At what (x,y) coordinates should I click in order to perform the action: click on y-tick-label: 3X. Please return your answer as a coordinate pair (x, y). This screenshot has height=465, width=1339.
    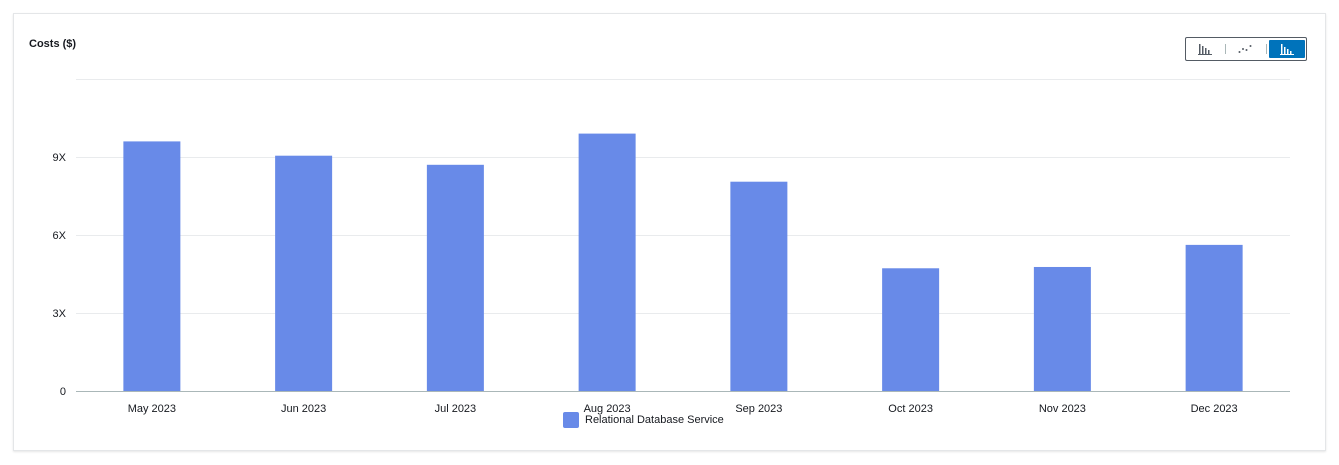
    Looking at the image, I should click on (60, 314).